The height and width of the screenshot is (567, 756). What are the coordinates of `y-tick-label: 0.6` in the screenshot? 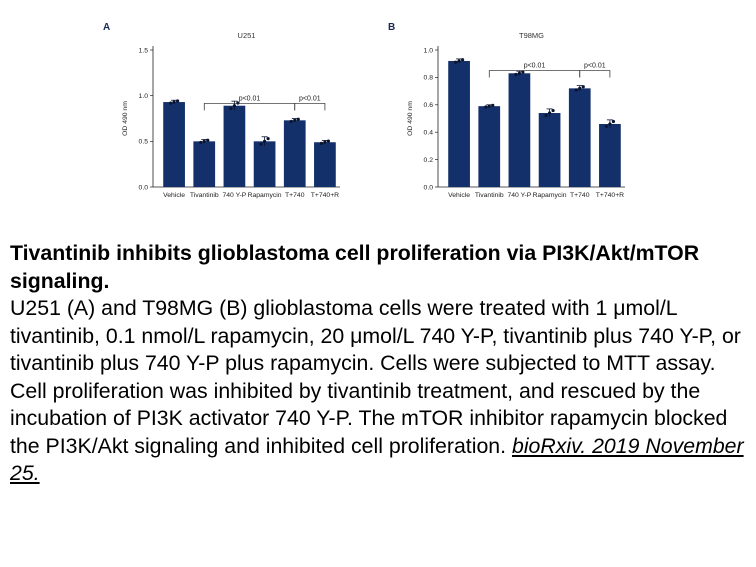 It's located at (429, 105).